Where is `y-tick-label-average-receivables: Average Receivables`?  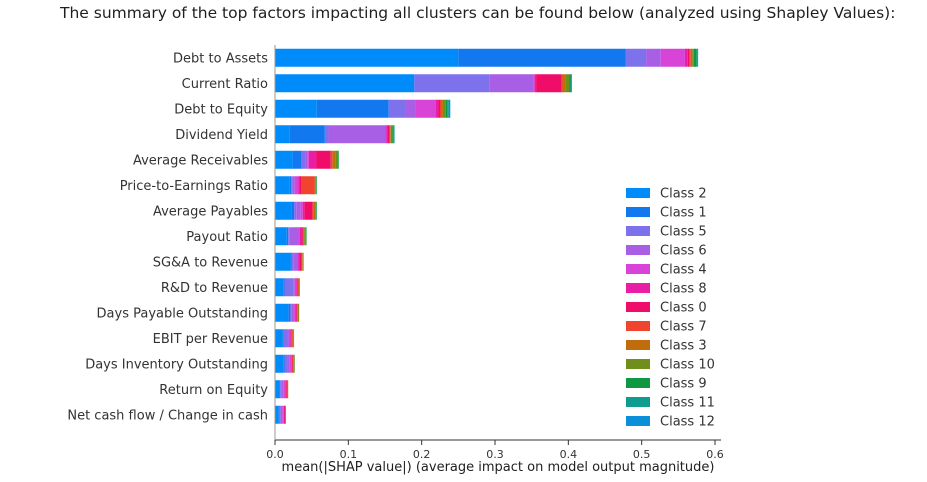 y-tick-label-average-receivables: Average Receivables is located at coordinates (200, 160).